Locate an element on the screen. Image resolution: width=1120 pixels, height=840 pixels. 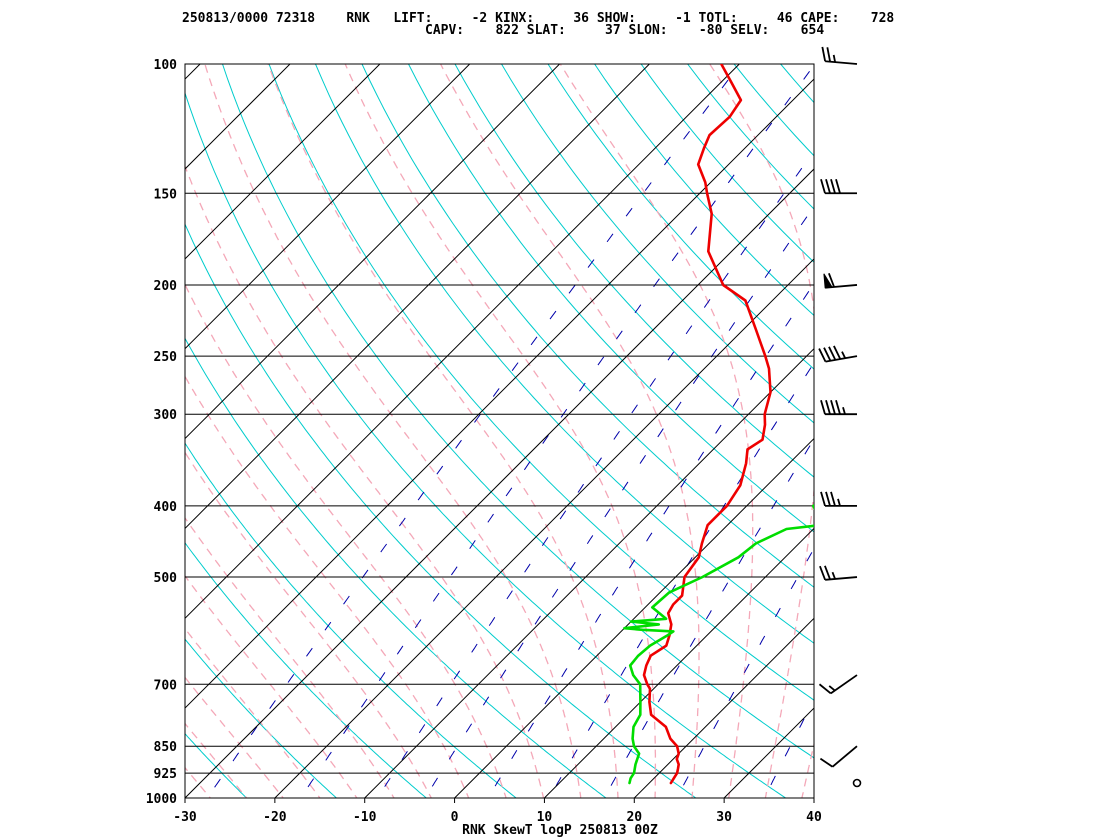
pressure-tick-label: 1000 is located at coordinates (161, 799).